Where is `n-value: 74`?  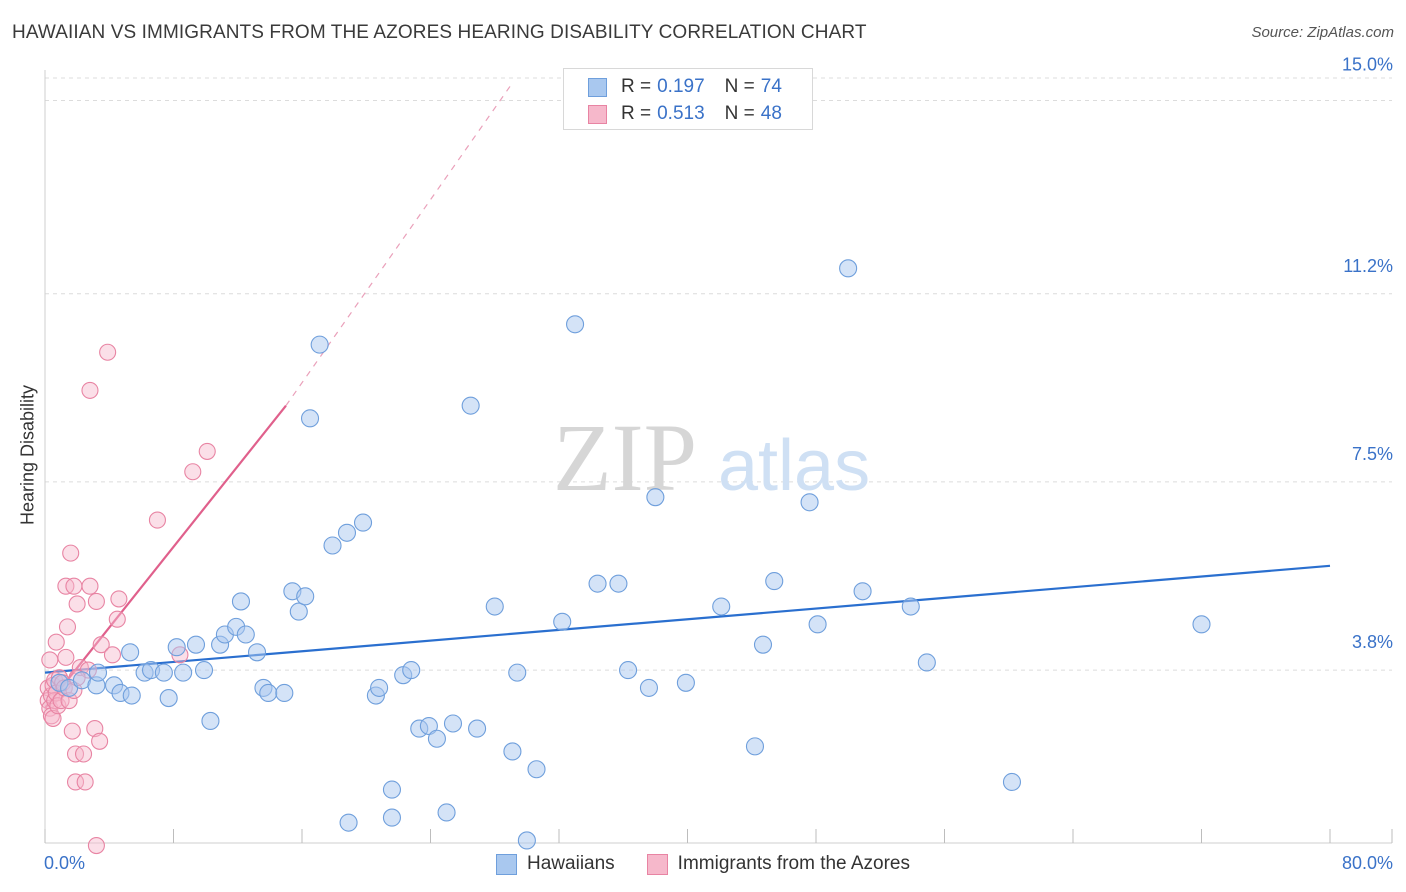
n-value: 74 is located at coordinates (771, 86).